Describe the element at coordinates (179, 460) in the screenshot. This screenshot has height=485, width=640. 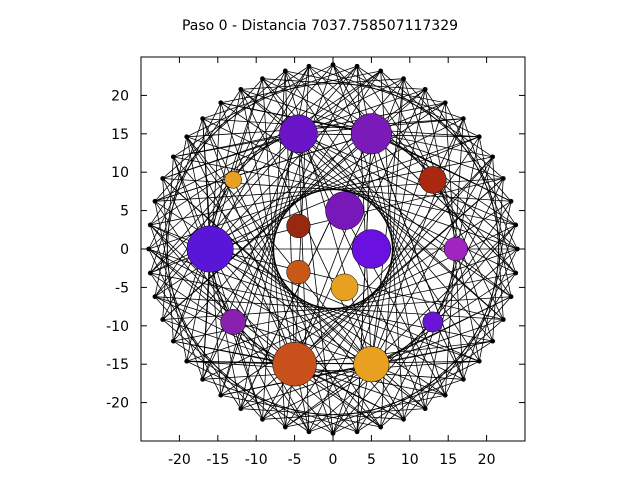
I see `x-tick-label: -20` at that location.